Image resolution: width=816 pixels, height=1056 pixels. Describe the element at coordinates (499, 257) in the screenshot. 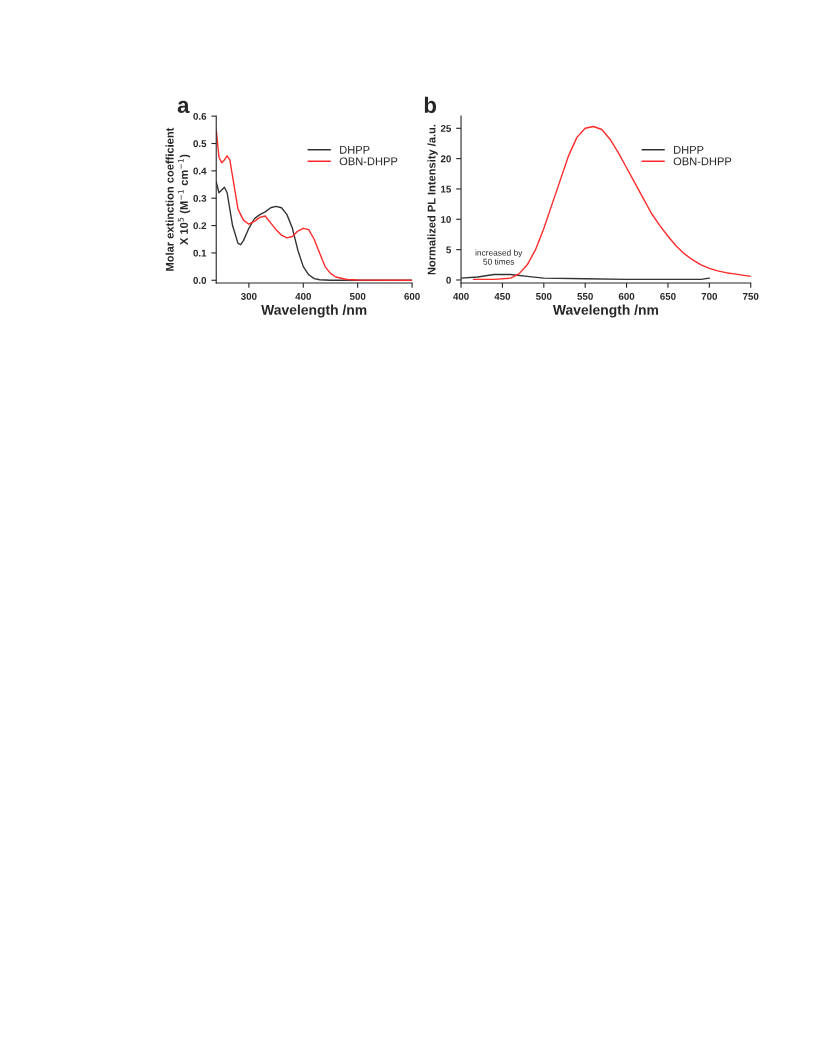

I see `annotation: increased by 50 times` at that location.